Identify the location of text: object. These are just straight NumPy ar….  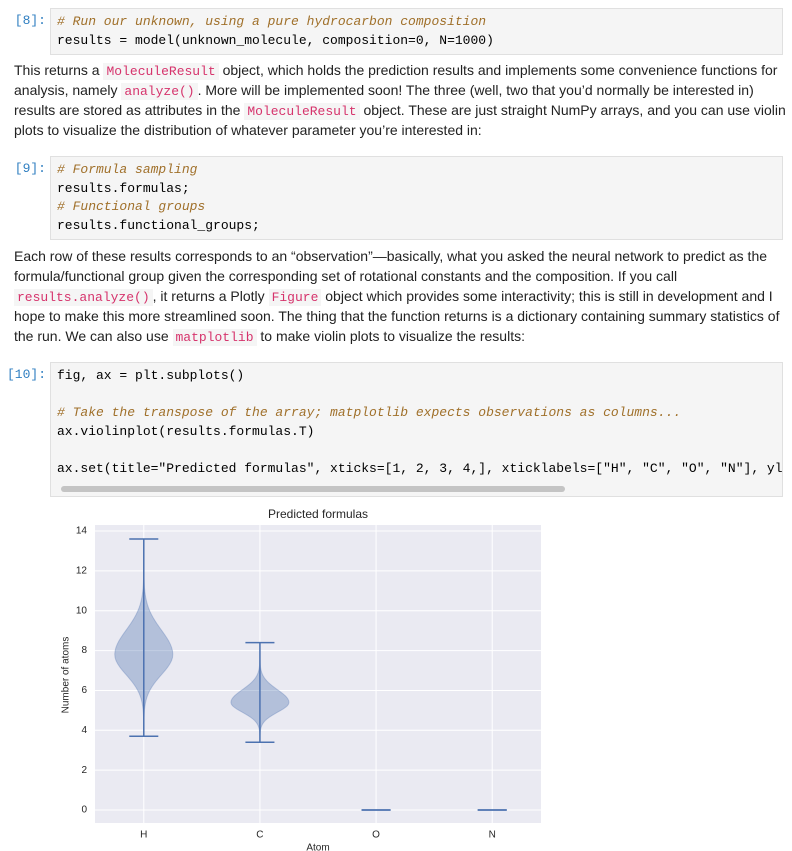
(400, 120).